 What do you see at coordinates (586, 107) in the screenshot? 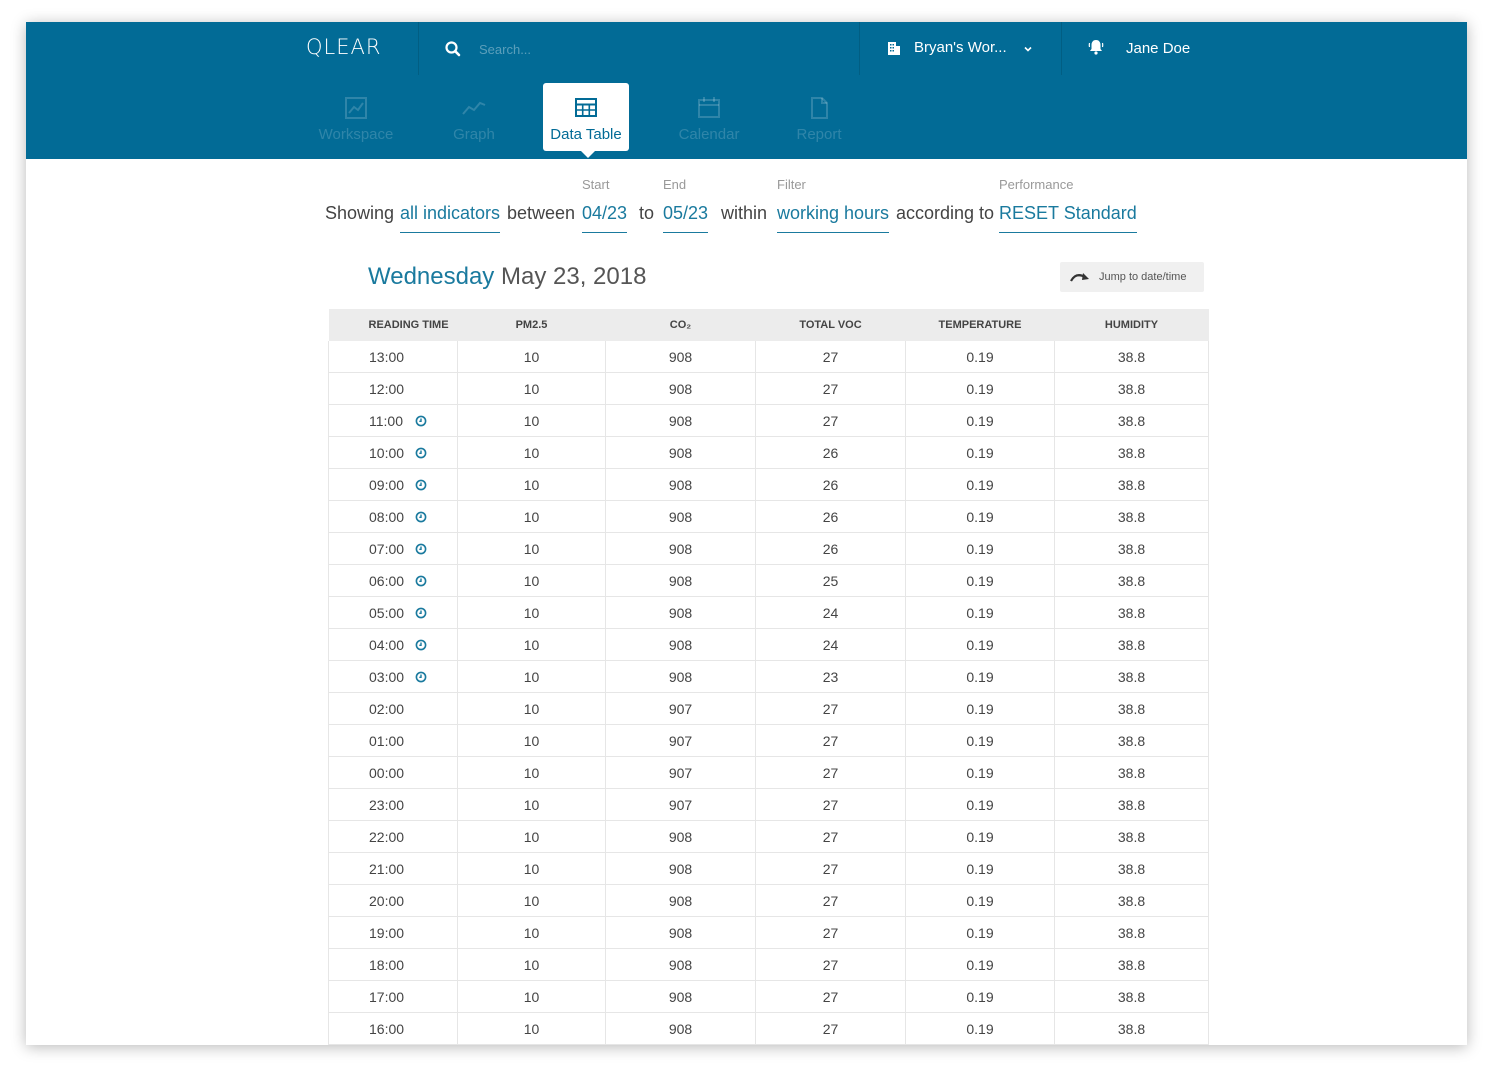
I see `table-icon` at bounding box center [586, 107].